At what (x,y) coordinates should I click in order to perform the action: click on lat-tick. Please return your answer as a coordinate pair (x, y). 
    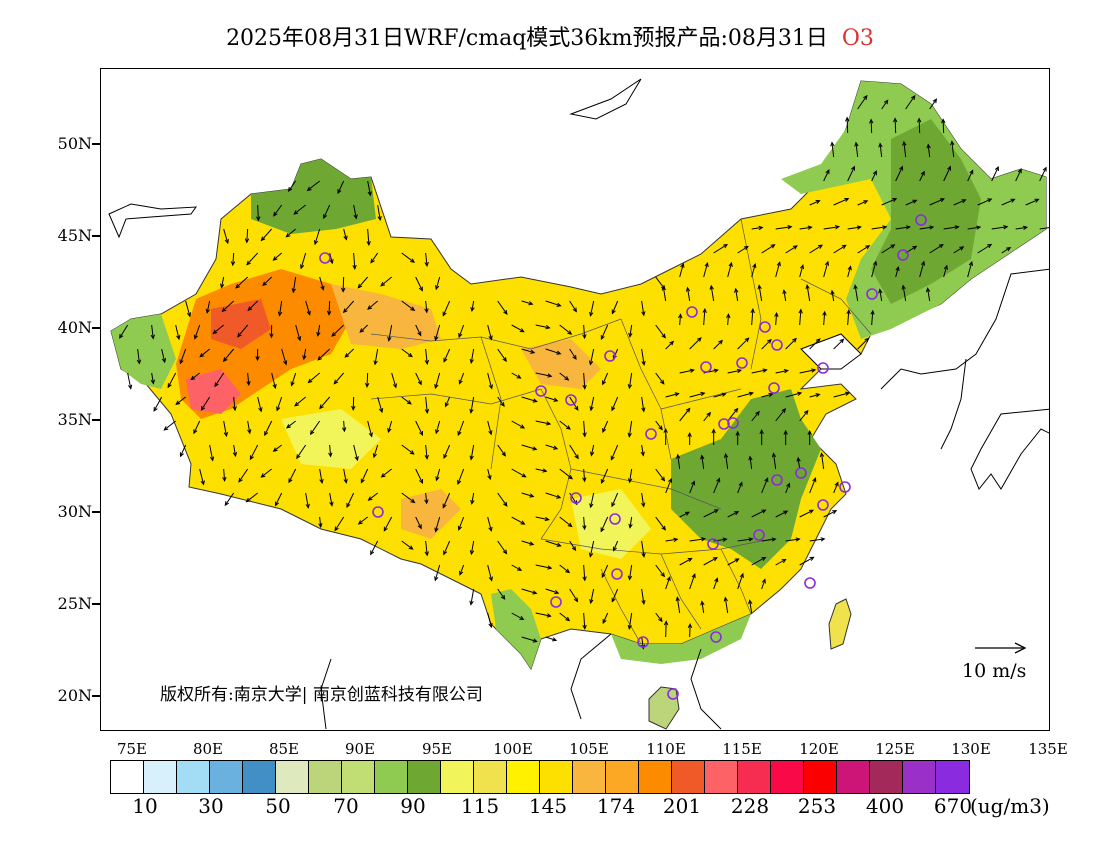
    Looking at the image, I should click on (96, 420).